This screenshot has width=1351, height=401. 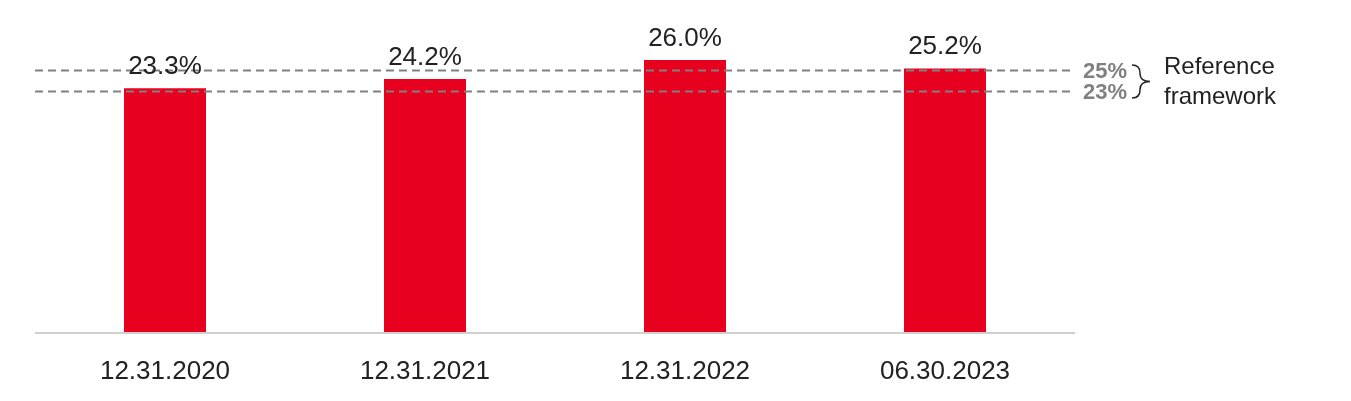 I want to click on data-label: 26.0%, so click(x=685, y=37).